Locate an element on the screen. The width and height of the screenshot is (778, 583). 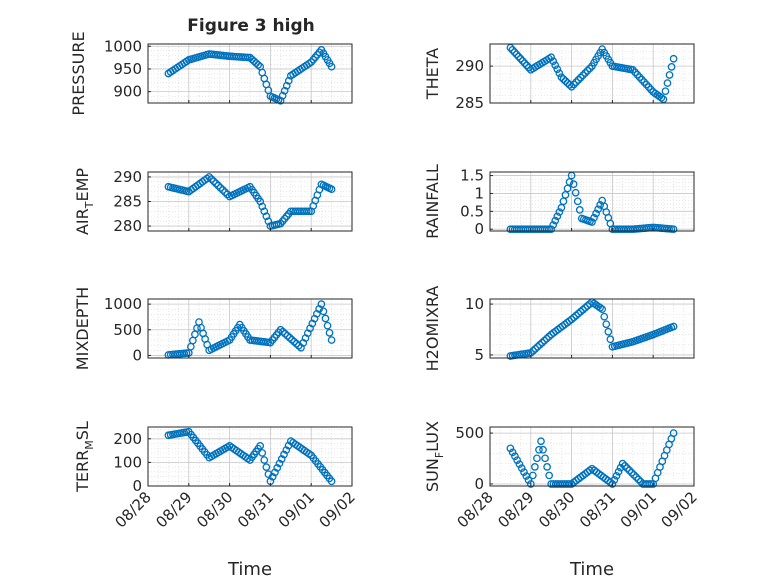
subplot-pressure: 900 950 1000 PRESSURE is located at coordinates (211, 73).